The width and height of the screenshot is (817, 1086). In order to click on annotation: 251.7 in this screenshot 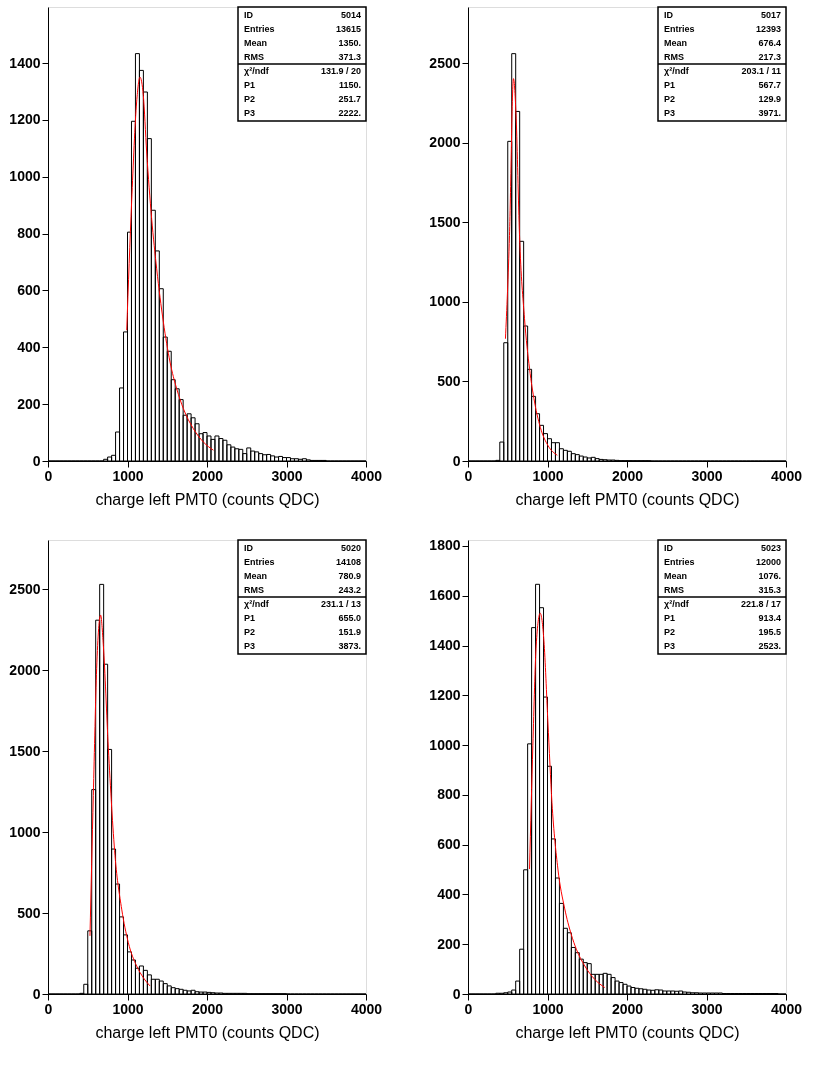, I will do `click(349, 99)`.